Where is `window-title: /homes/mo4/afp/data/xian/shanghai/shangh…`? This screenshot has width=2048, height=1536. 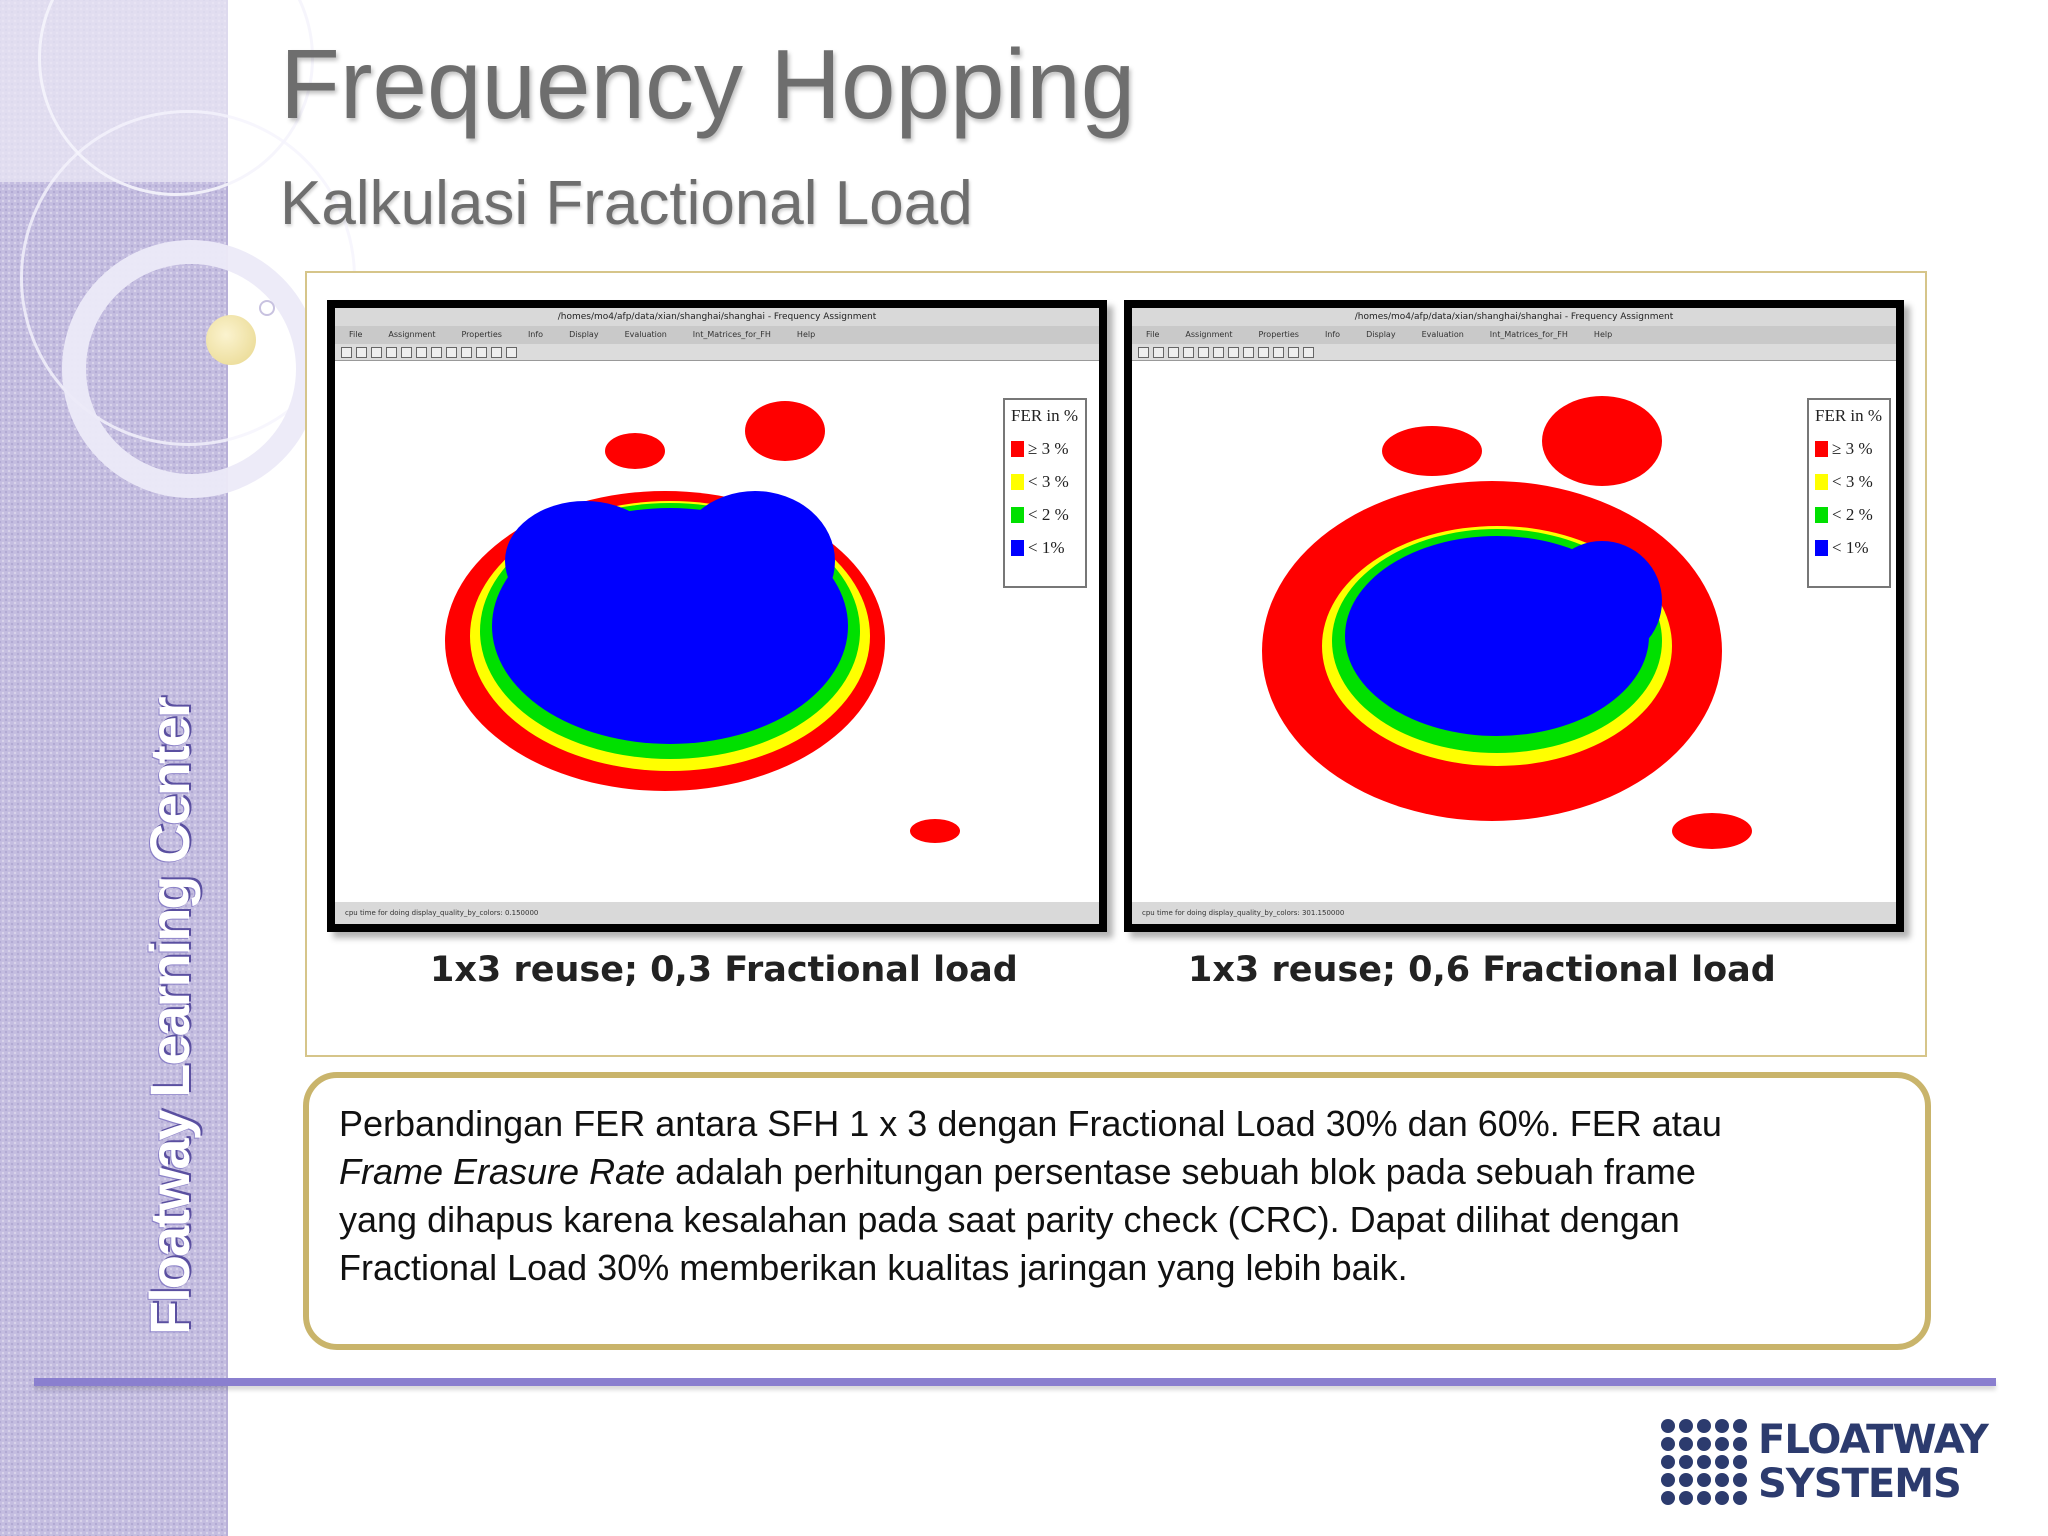
window-title: /homes/mo4/afp/data/xian/shanghai/shangh… is located at coordinates (1514, 317).